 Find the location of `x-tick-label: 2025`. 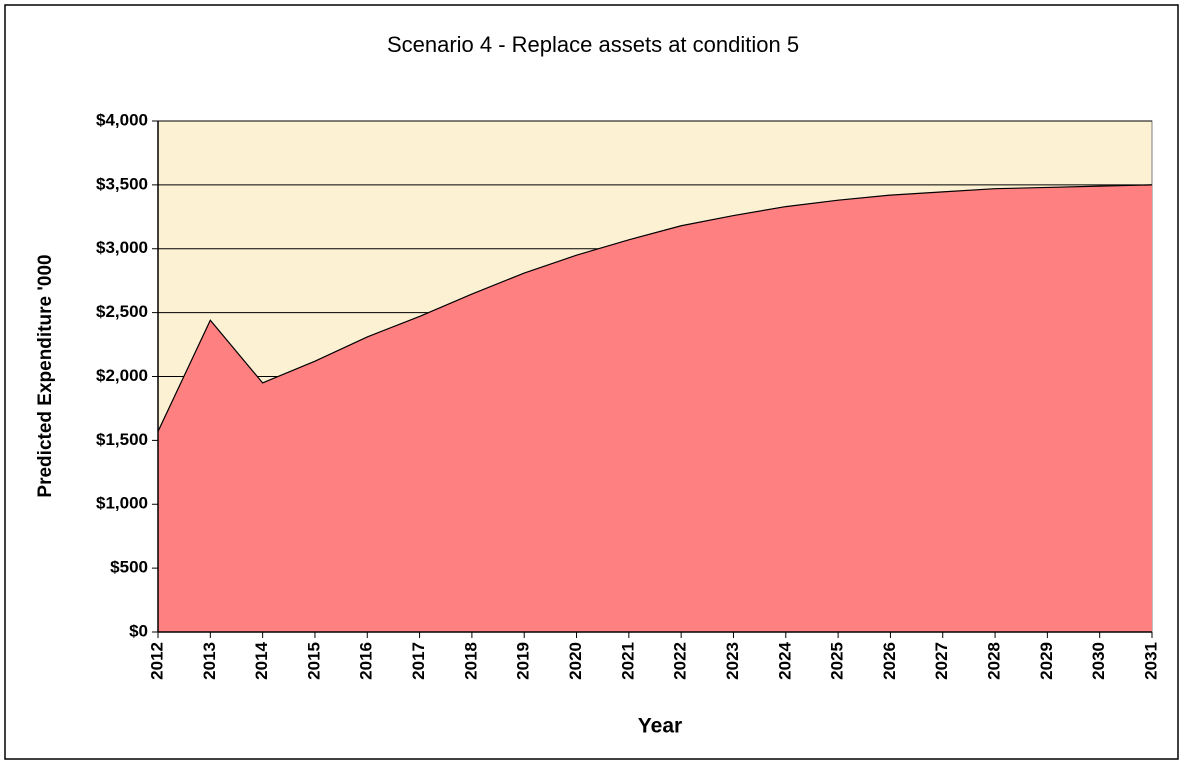

x-tick-label: 2025 is located at coordinates (837, 661).